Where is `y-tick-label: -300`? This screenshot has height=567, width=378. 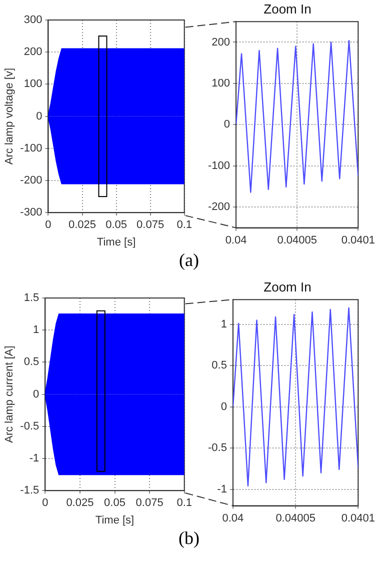
y-tick-label: -300 is located at coordinates (31, 212).